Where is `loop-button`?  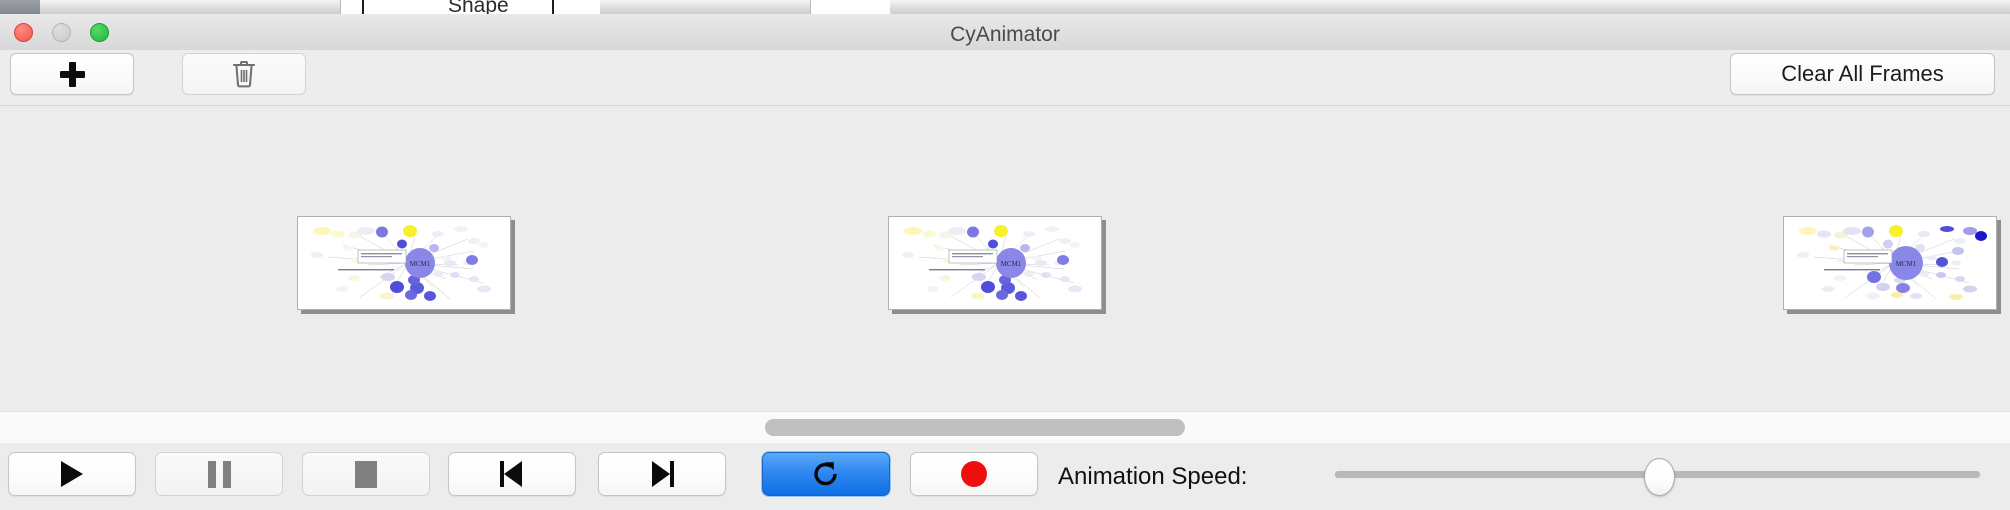 loop-button is located at coordinates (826, 474).